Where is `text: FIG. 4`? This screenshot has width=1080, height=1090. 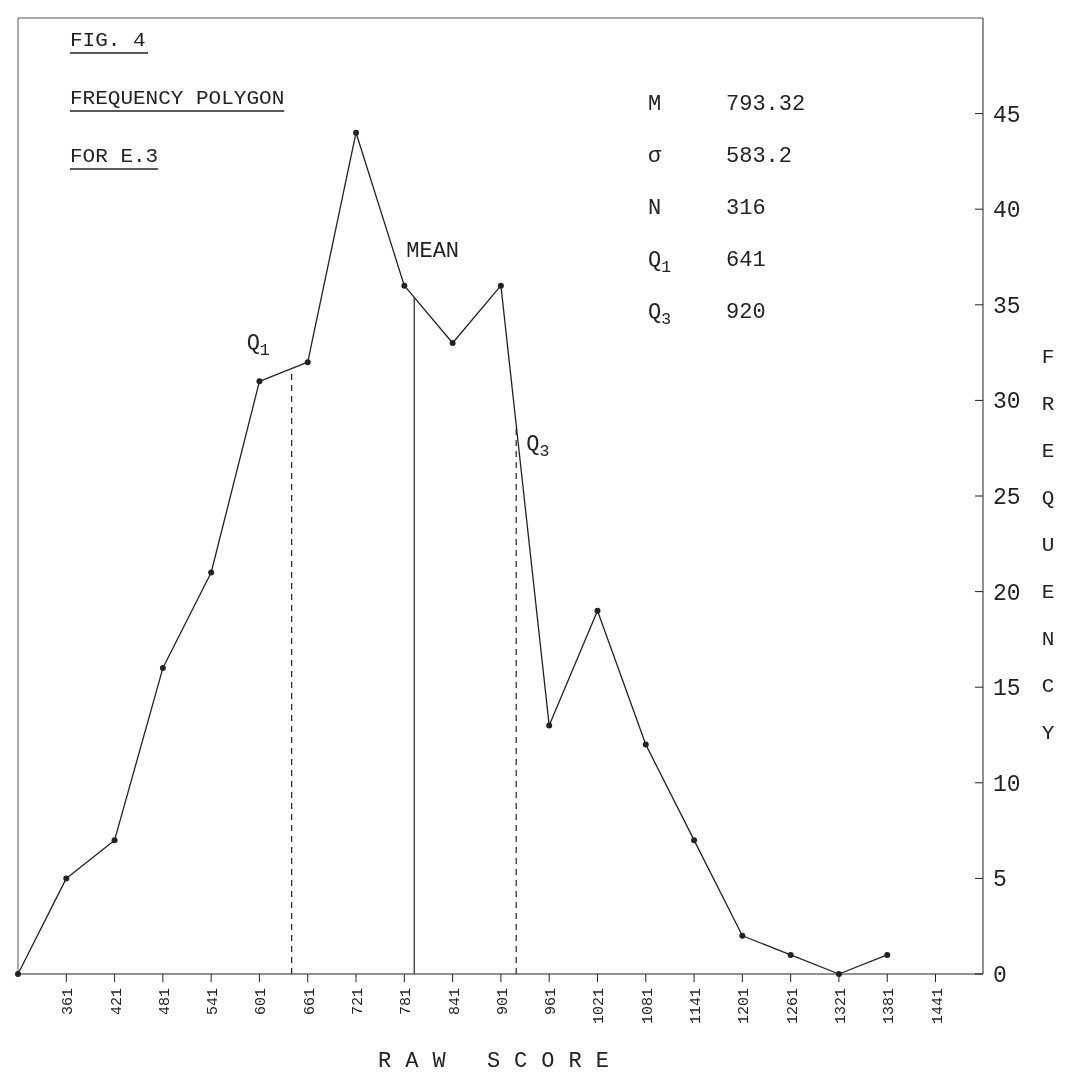 text: FIG. 4 is located at coordinates (108, 40).